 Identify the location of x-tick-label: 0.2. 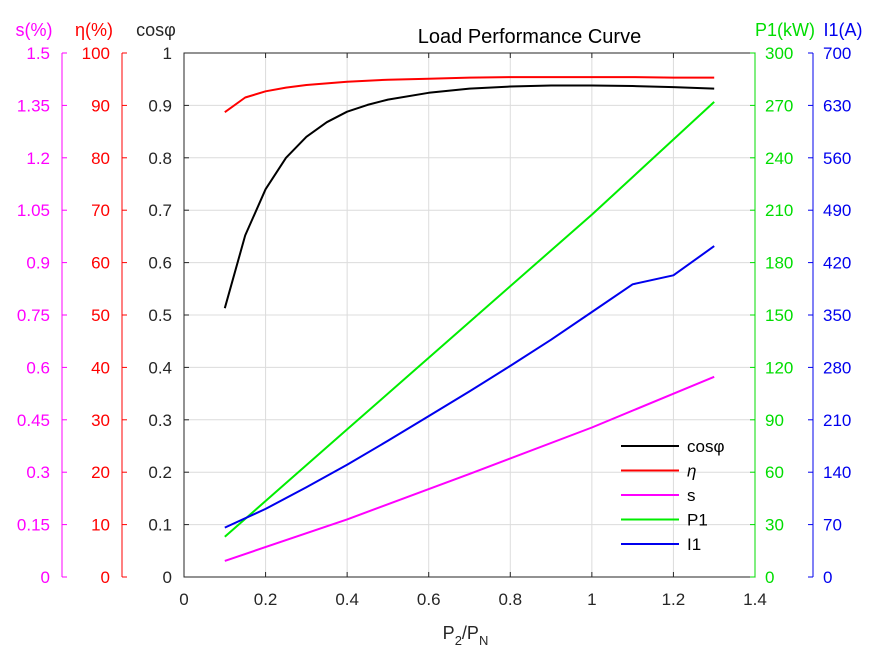
(266, 599).